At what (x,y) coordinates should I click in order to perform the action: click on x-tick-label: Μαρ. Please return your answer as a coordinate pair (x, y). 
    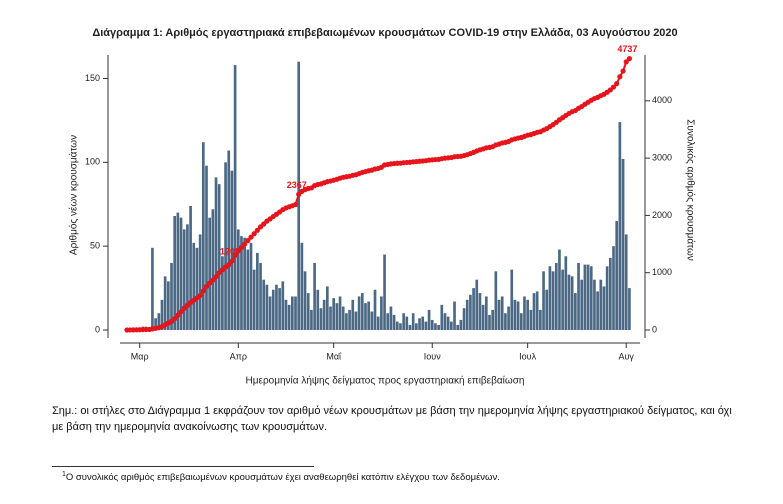
    Looking at the image, I should click on (140, 356).